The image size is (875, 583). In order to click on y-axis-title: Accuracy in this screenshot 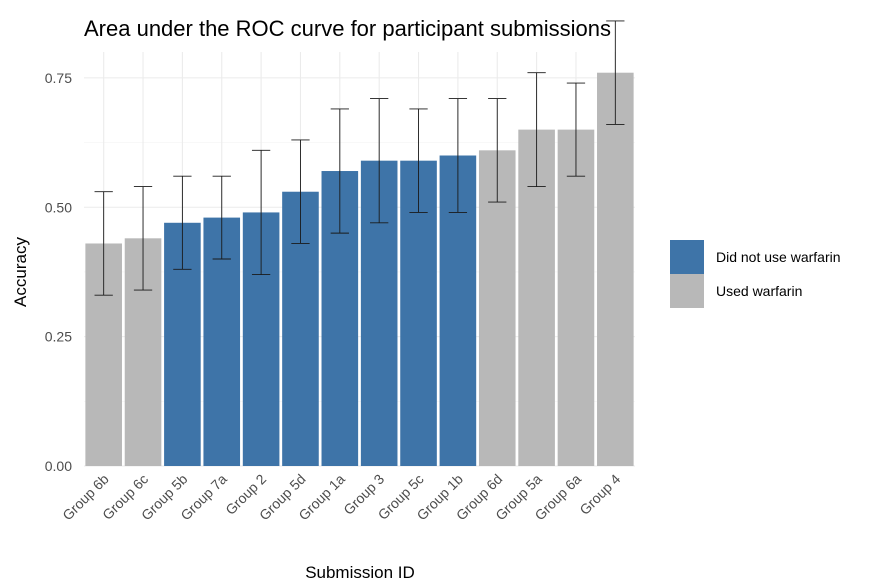, I will do `click(20, 272)`.